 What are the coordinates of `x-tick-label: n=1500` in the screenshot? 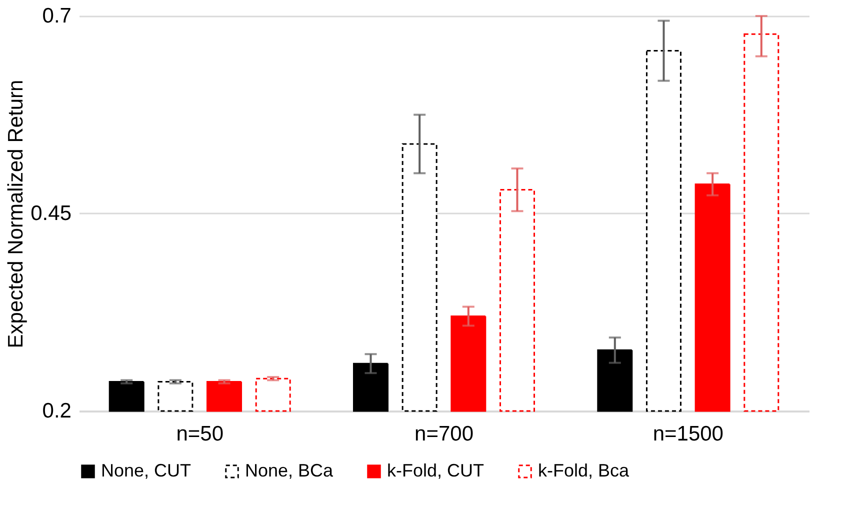 It's located at (688, 434).